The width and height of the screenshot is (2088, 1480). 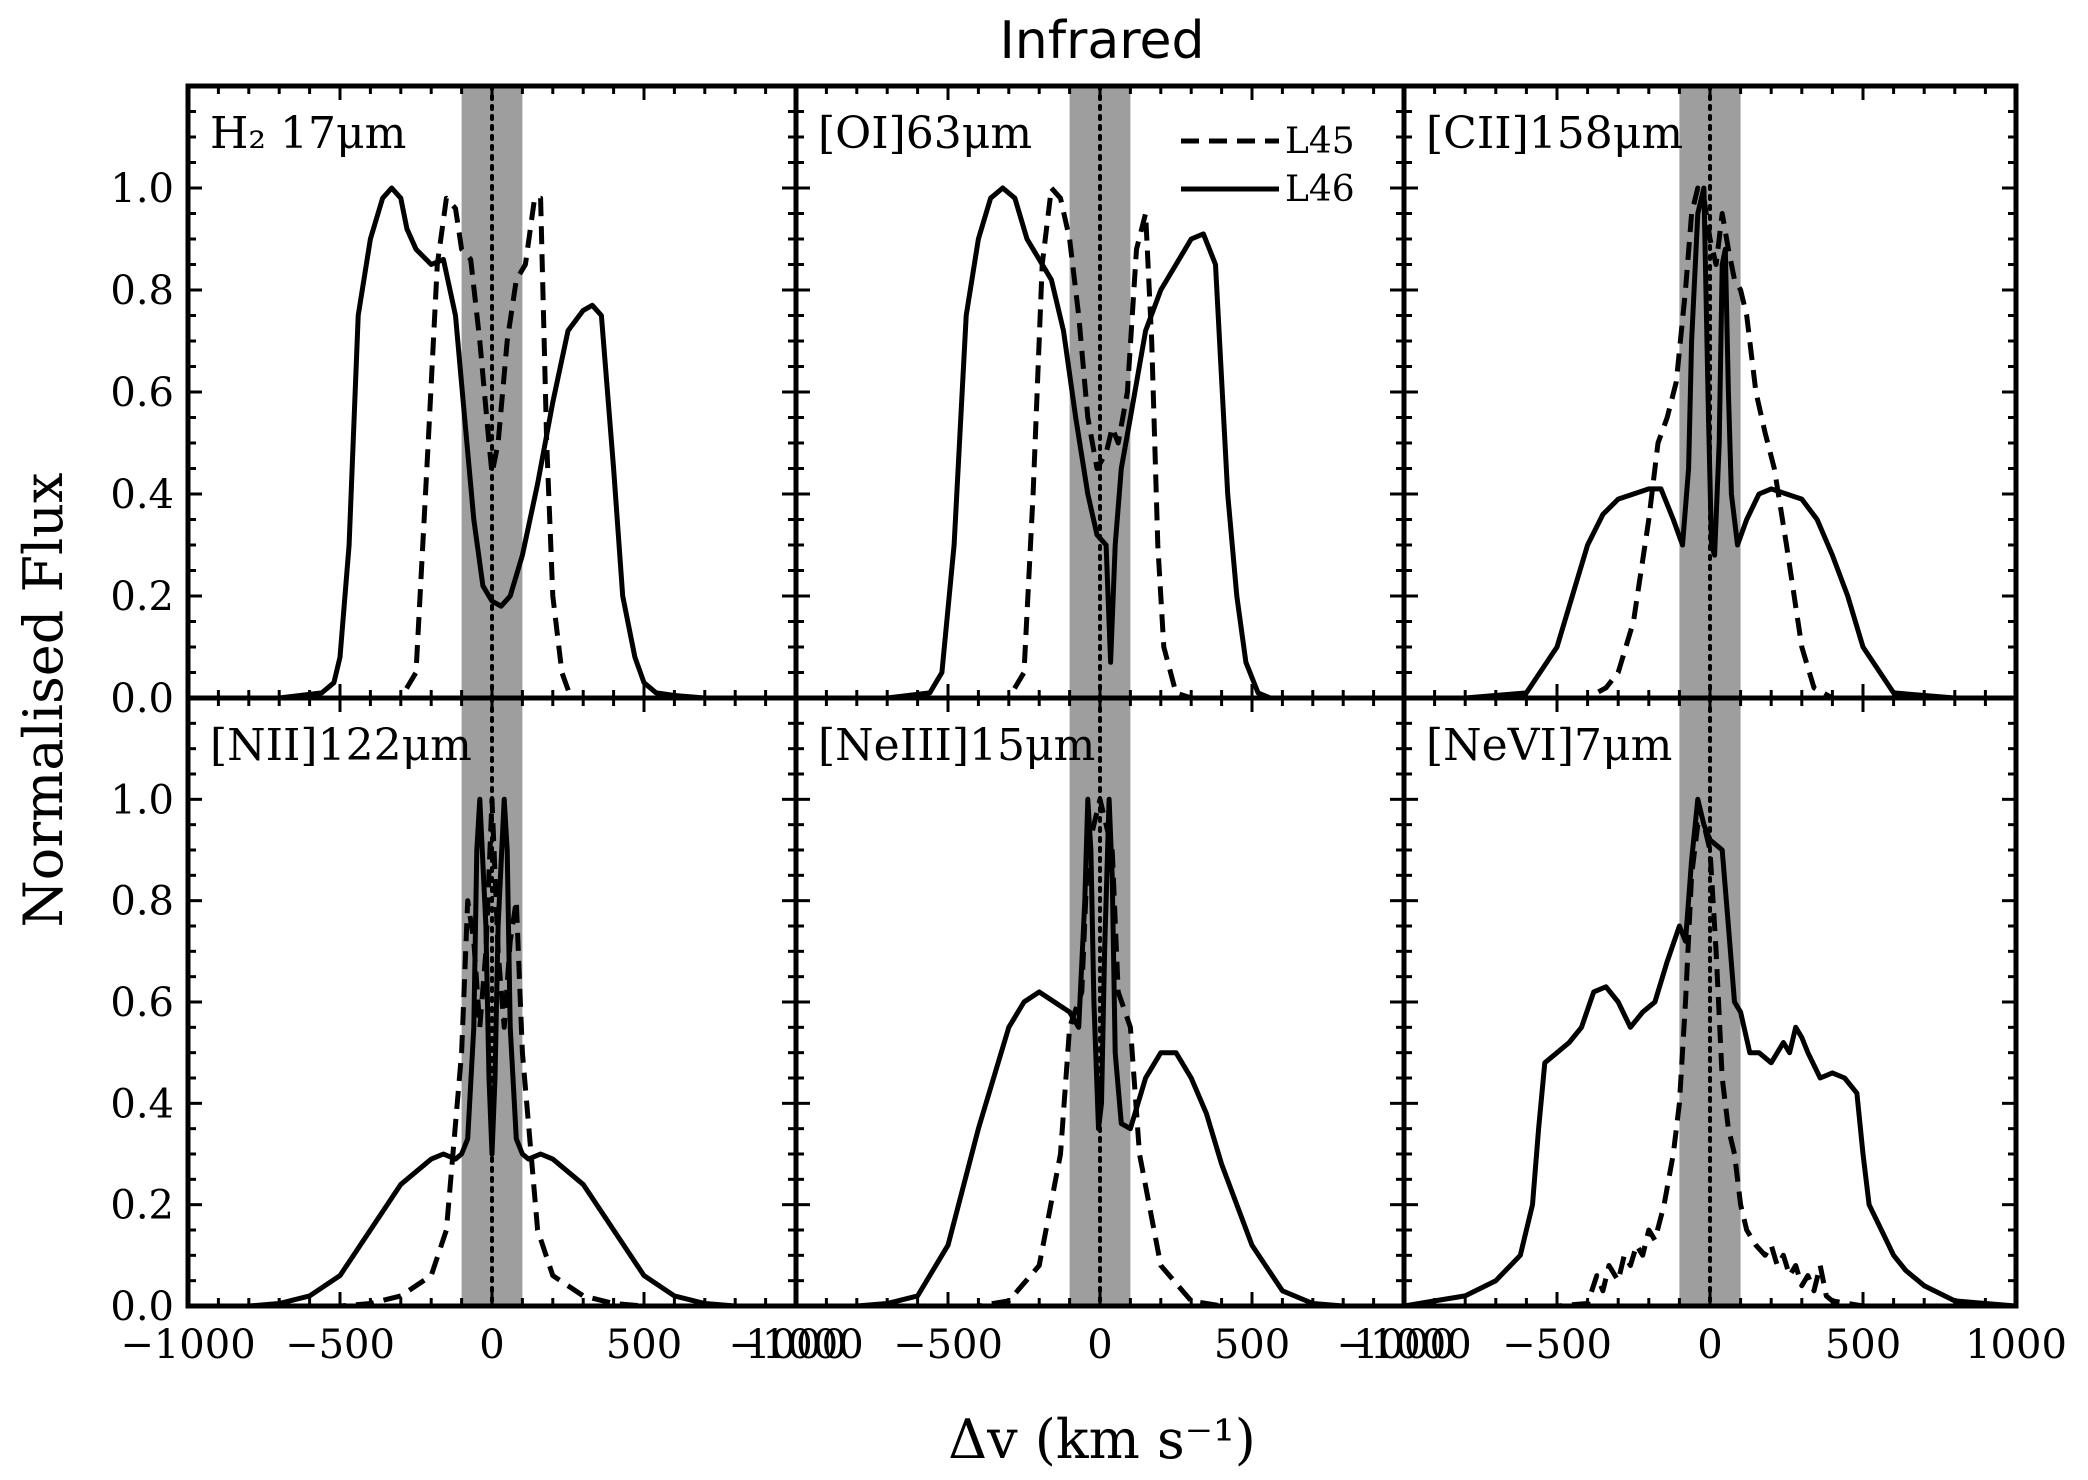 I want to click on x-axis-label: Δv (km s⁻¹), so click(x=1102, y=1439).